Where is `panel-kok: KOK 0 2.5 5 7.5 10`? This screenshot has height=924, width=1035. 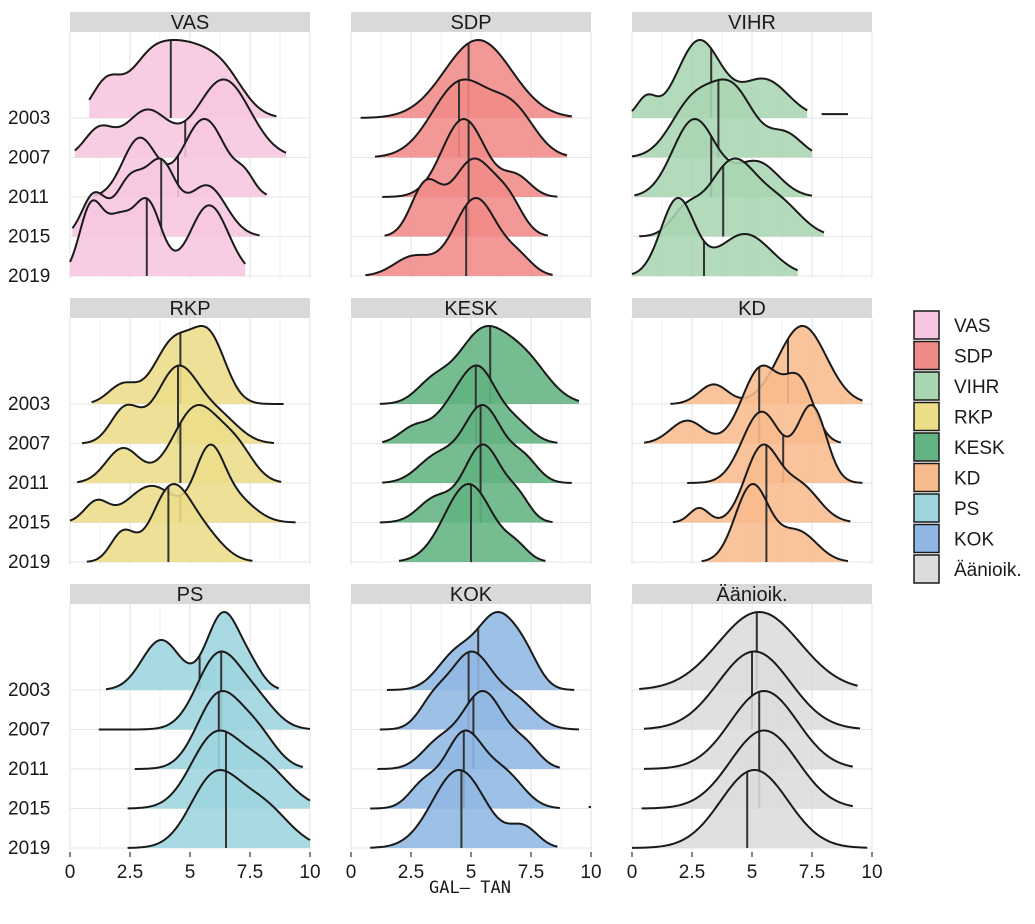
panel-kok: KOK 0 2.5 5 7.5 10 is located at coordinates (474, 733).